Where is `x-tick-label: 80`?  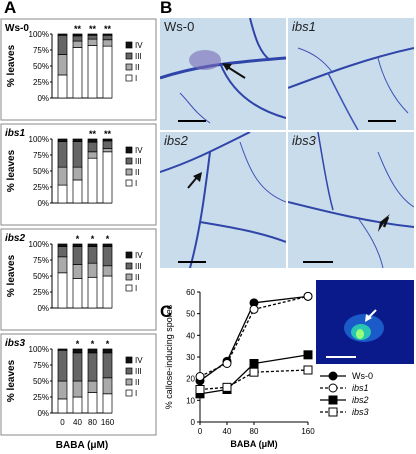
x-tick-label: 80 is located at coordinates (92, 422).